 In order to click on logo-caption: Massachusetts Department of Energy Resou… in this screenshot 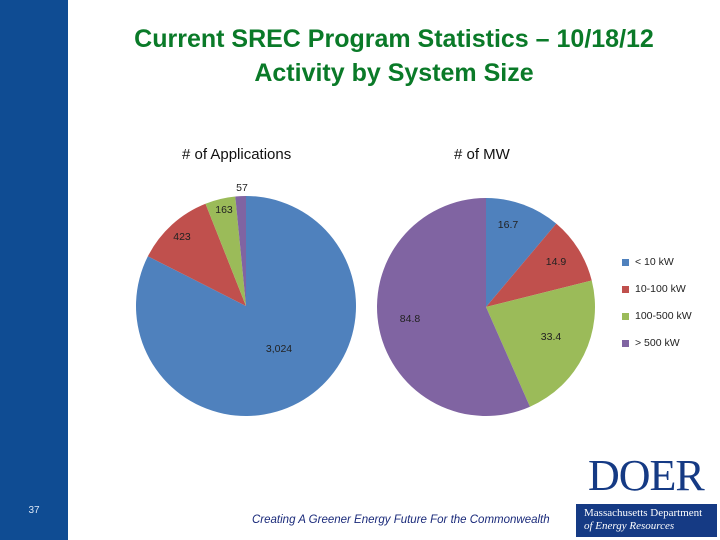, I will do `click(646, 520)`.